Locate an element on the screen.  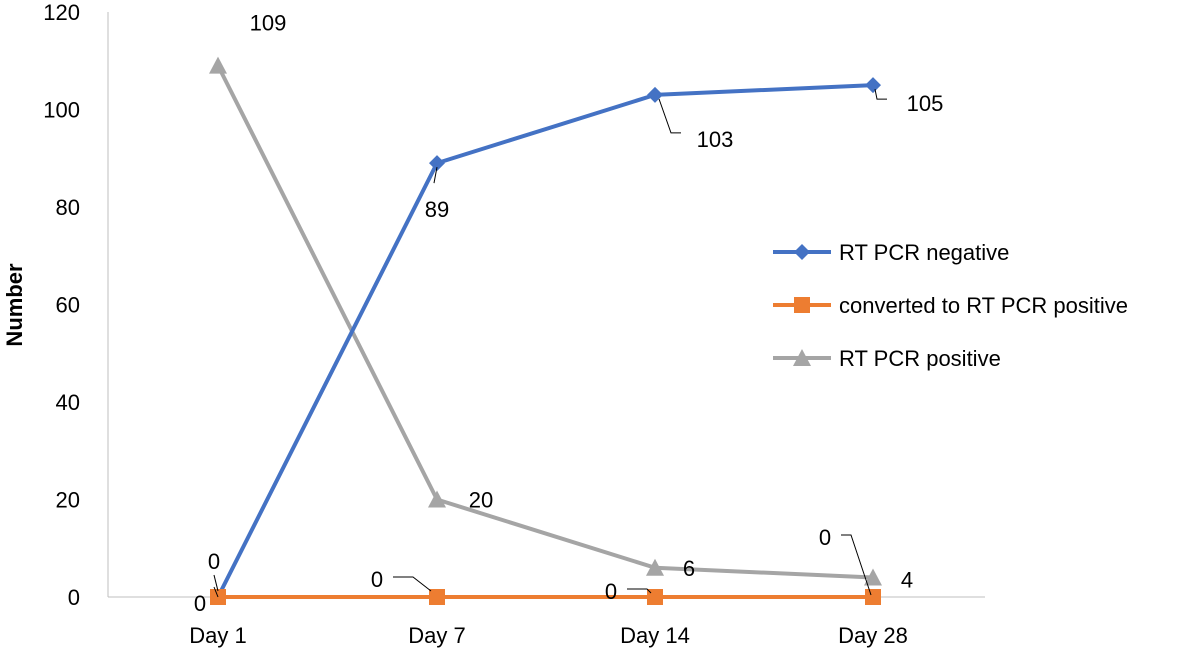
legend-label: RT PCR positive is located at coordinates (920, 358).